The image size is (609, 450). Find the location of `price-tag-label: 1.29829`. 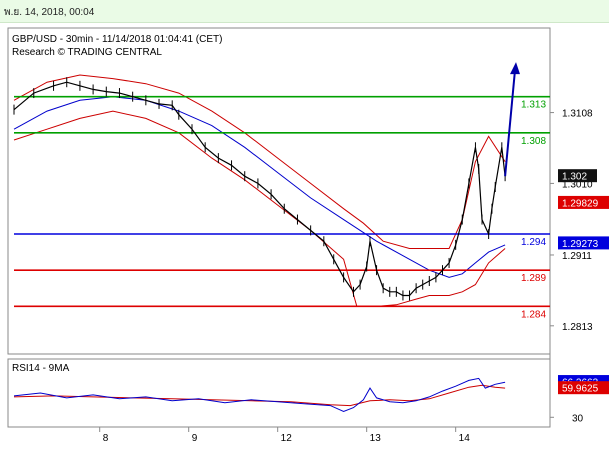

price-tag-label: 1.29829 is located at coordinates (580, 203).